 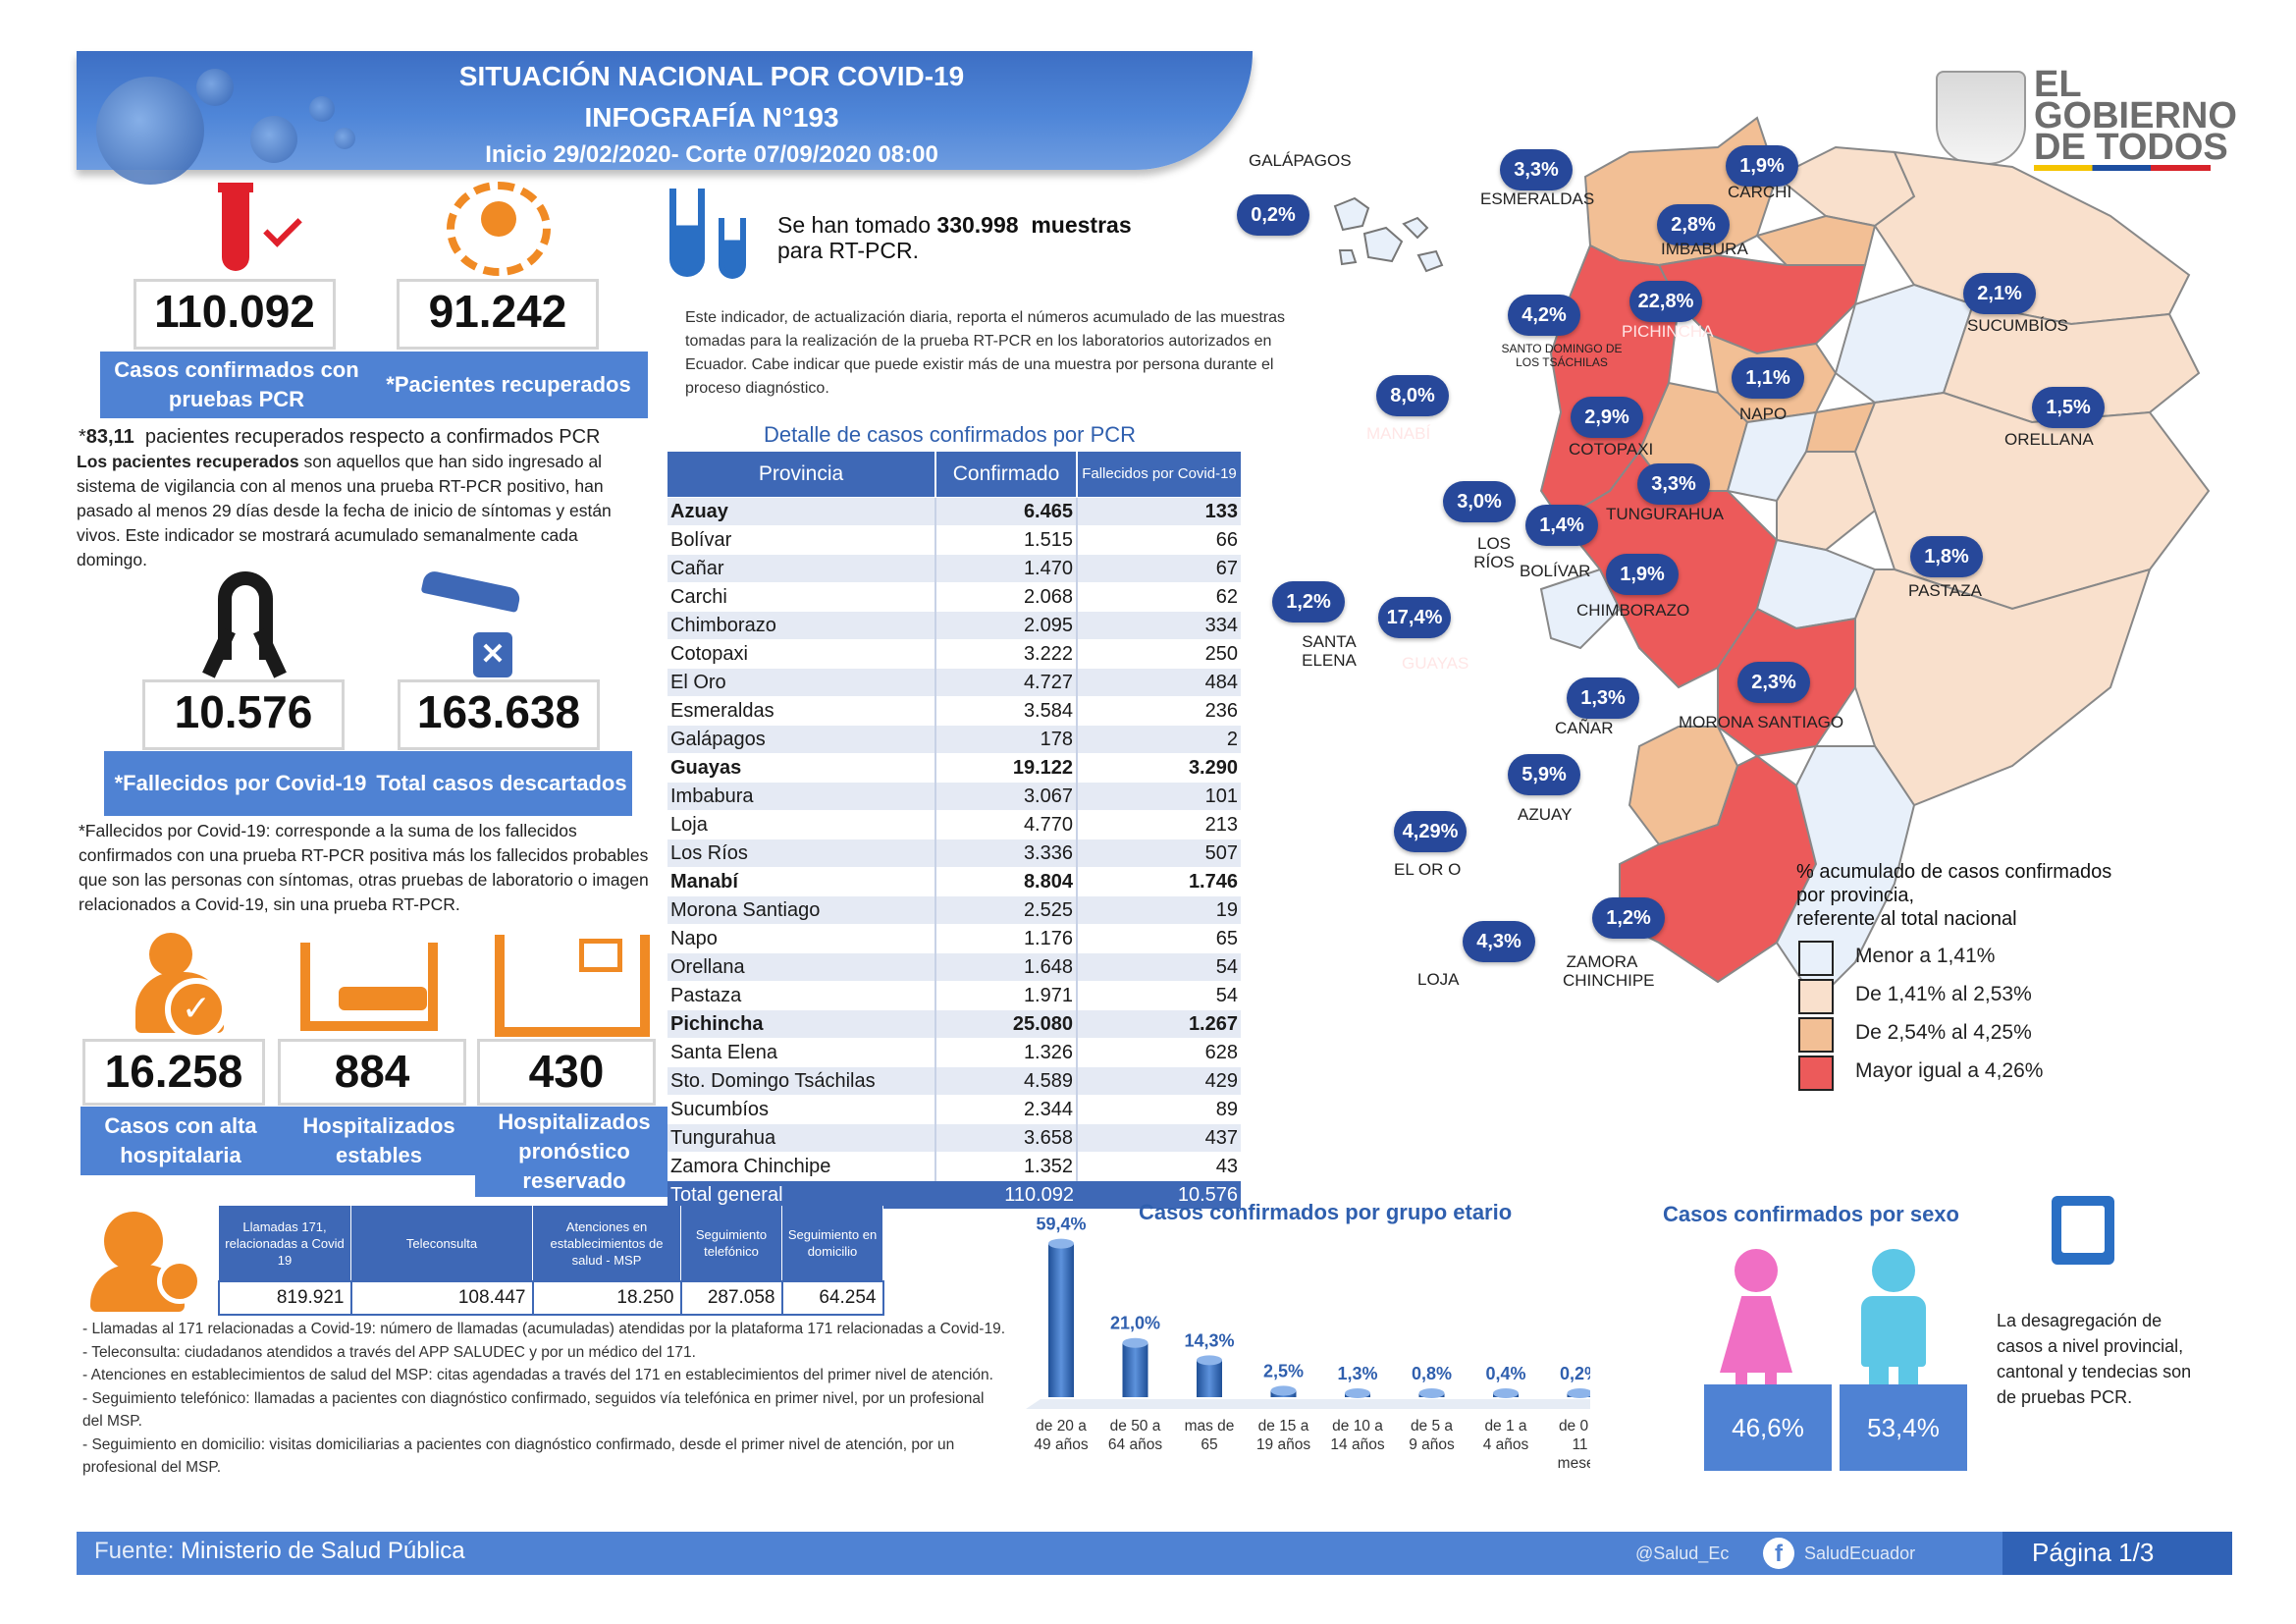 I want to click on map-province-label: ESMERALDAS, so click(x=1538, y=198).